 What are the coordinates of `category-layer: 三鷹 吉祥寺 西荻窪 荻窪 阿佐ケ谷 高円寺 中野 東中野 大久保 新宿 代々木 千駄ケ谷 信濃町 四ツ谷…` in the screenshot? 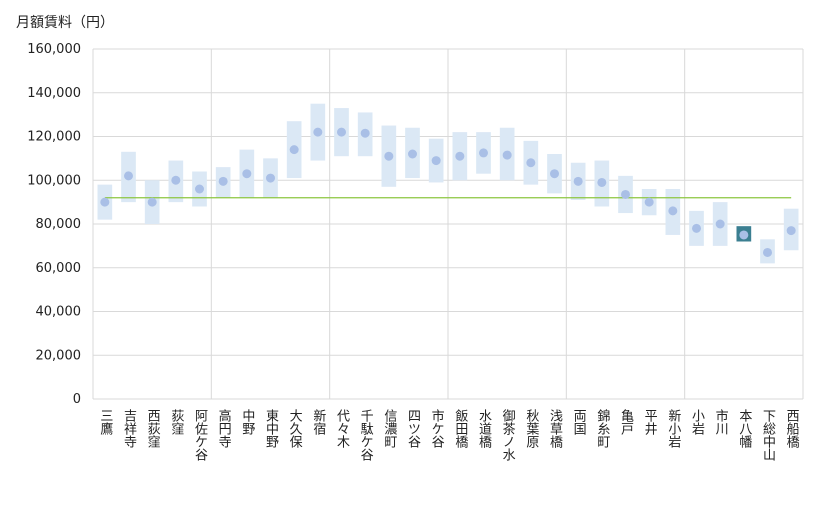 It's located at (448, 434).